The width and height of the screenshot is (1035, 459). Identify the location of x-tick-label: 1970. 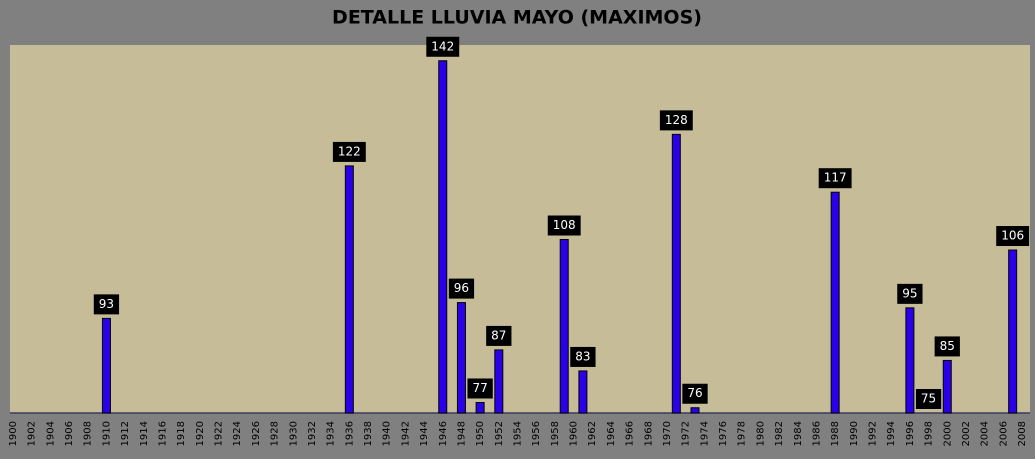
(667, 433).